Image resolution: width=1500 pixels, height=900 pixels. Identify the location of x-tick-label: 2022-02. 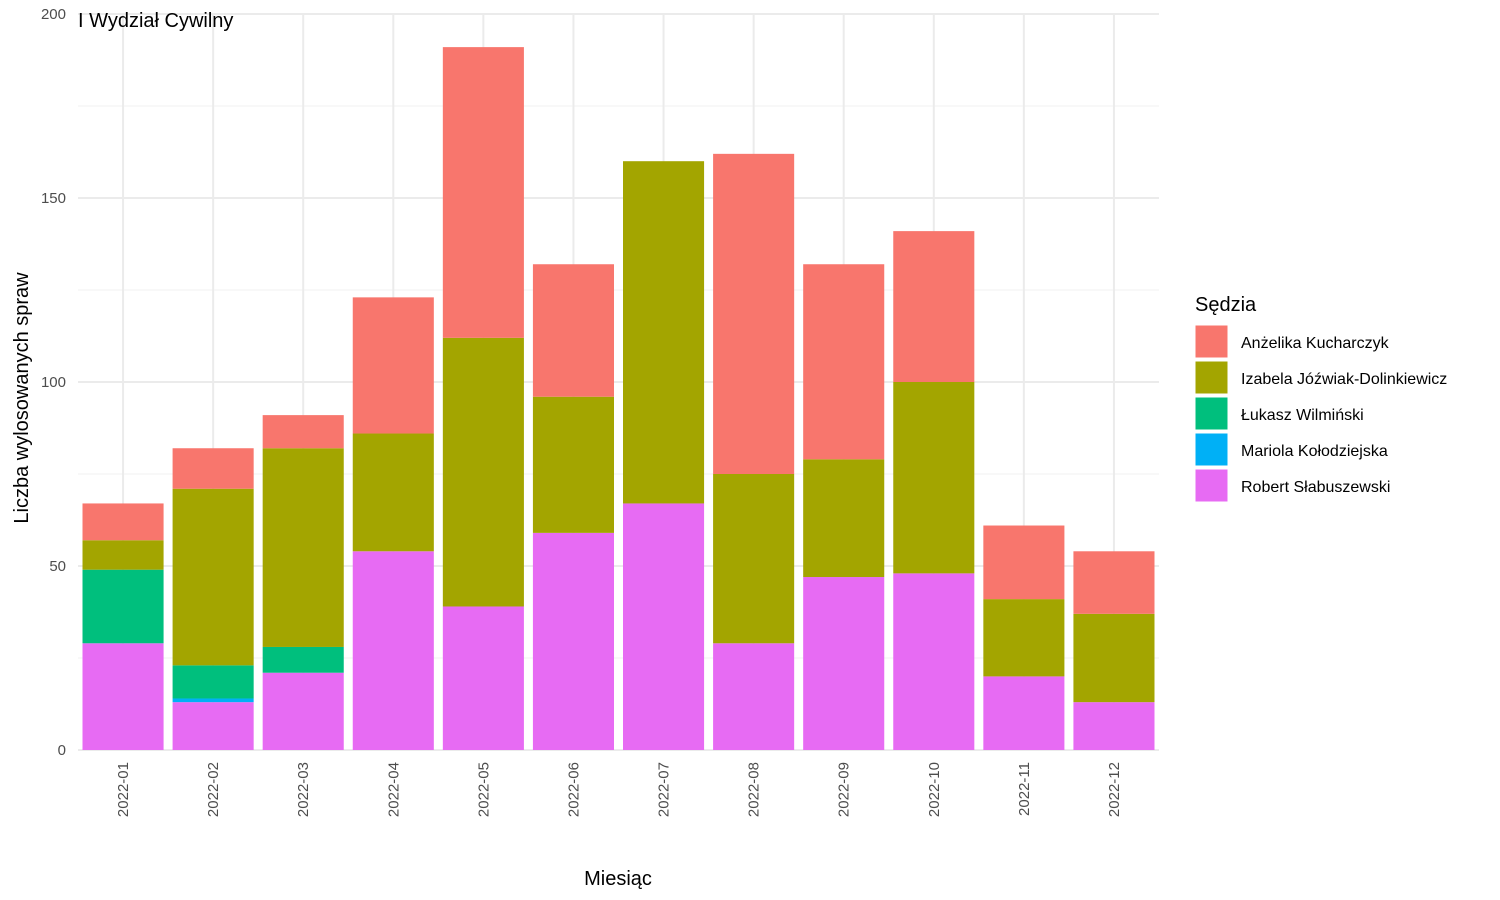
(213, 789).